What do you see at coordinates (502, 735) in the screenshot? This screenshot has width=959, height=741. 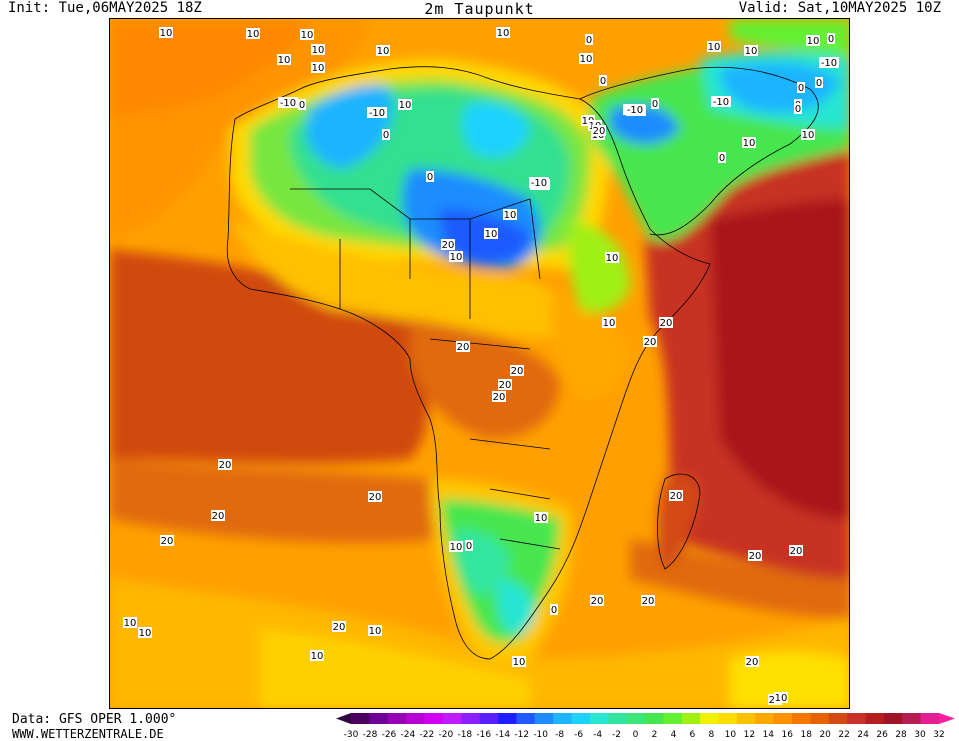 I see `colorbar-tick-label: -14` at bounding box center [502, 735].